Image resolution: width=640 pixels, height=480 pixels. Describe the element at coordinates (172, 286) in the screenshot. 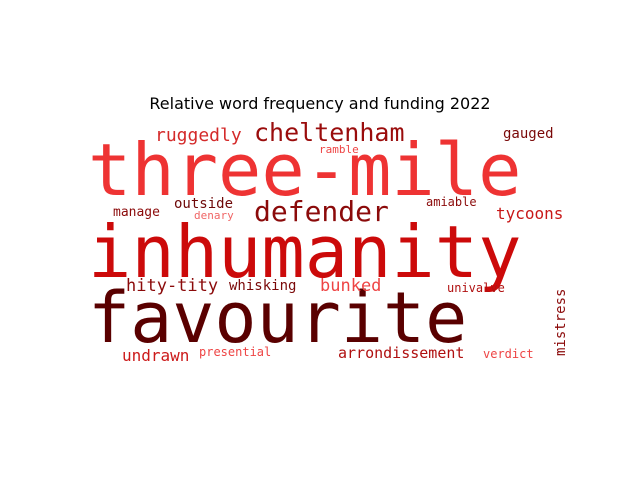

I see `word-hity-tity: hity-tity` at that location.